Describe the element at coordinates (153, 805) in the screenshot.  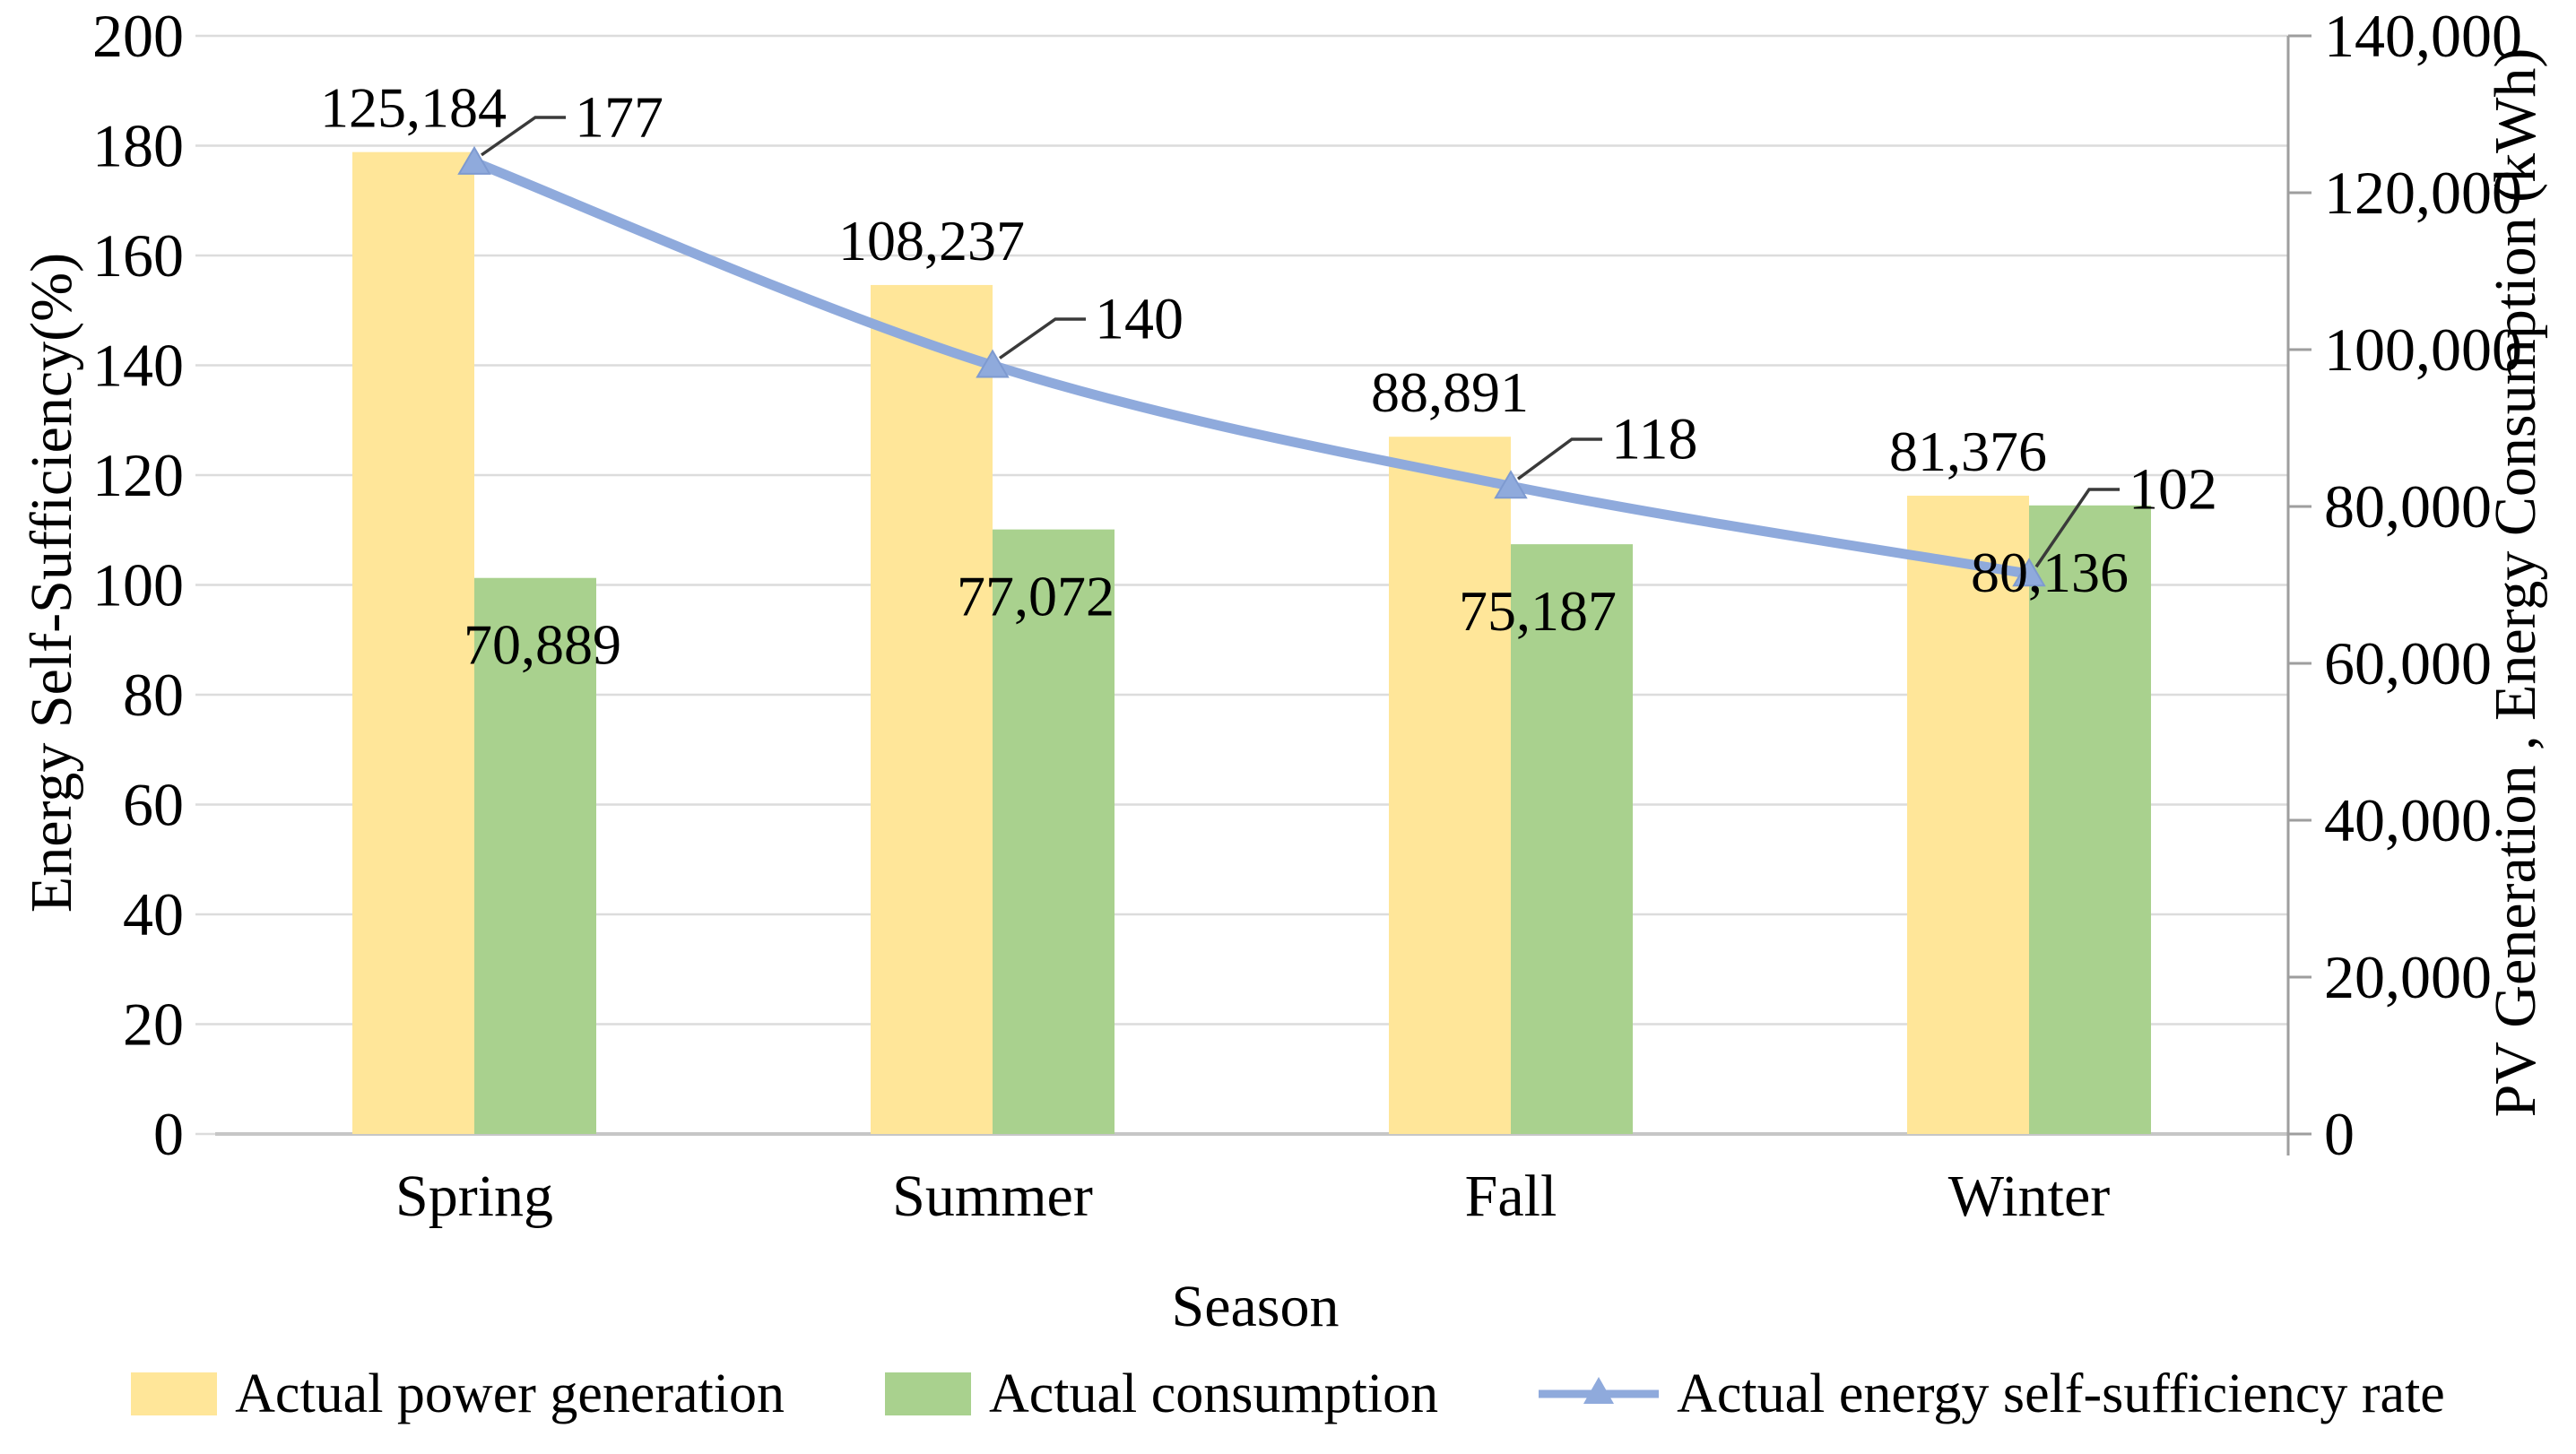
I see `left-axis-tick-label: 60` at that location.